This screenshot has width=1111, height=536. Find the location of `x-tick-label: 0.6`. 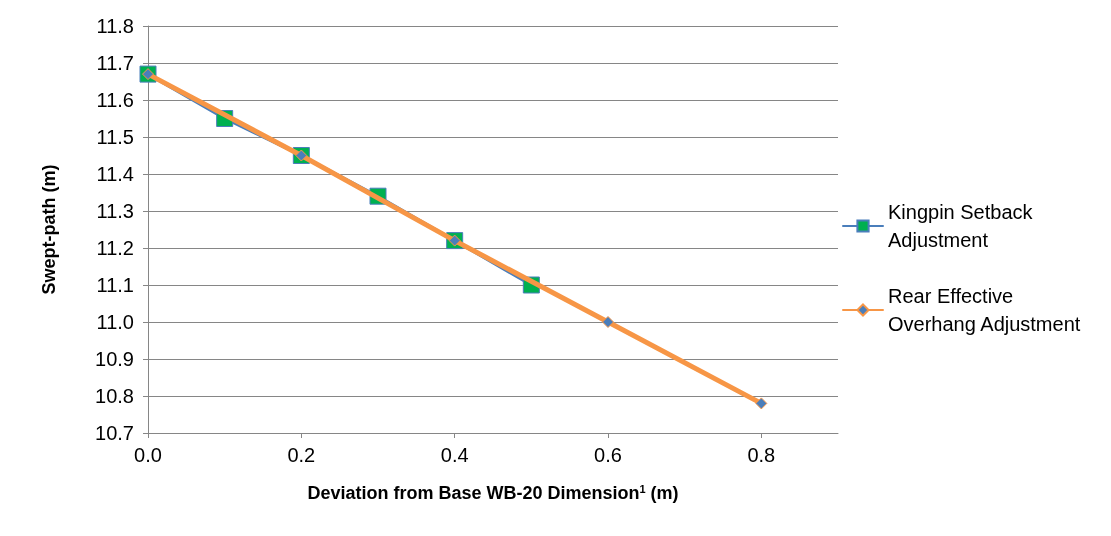

x-tick-label: 0.6 is located at coordinates (608, 455).